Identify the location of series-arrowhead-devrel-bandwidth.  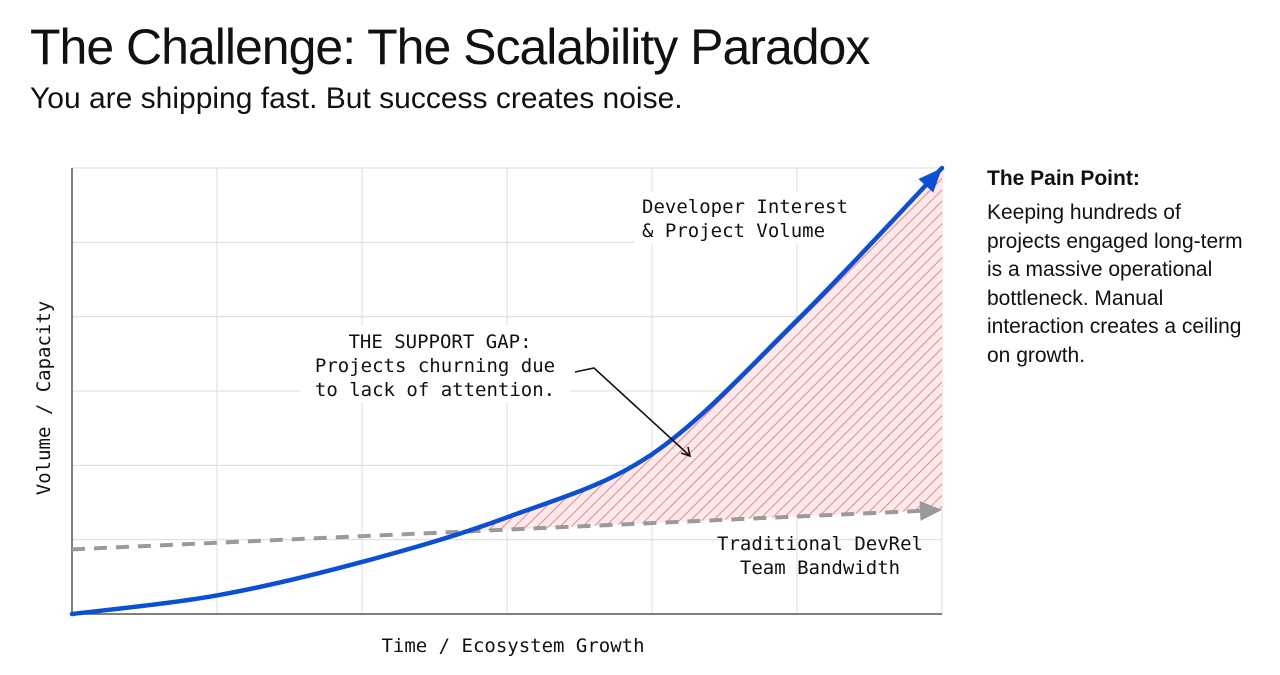
(930, 510).